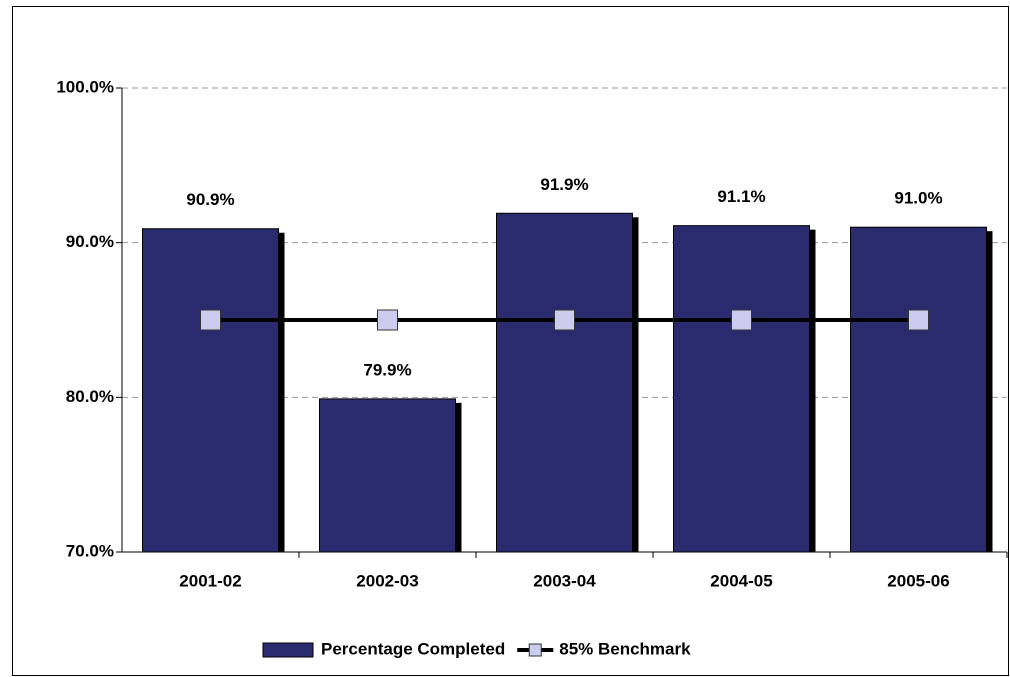  Describe the element at coordinates (413, 648) in the screenshot. I see `legend-label: Percentage Completed` at that location.